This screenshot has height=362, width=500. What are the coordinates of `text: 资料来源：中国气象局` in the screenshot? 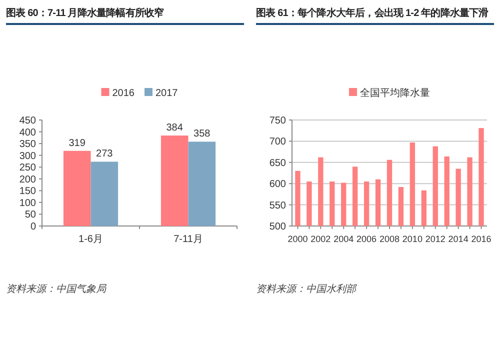 It's located at (56, 289).